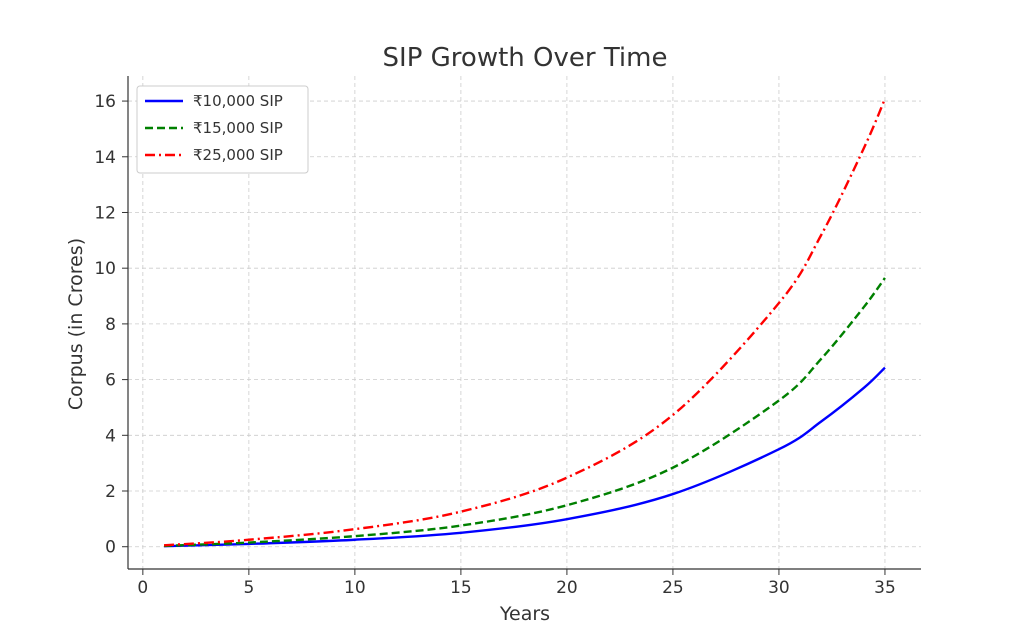 This screenshot has width=1024, height=640. Describe the element at coordinates (110, 381) in the screenshot. I see `y-tick-label: 6` at that location.